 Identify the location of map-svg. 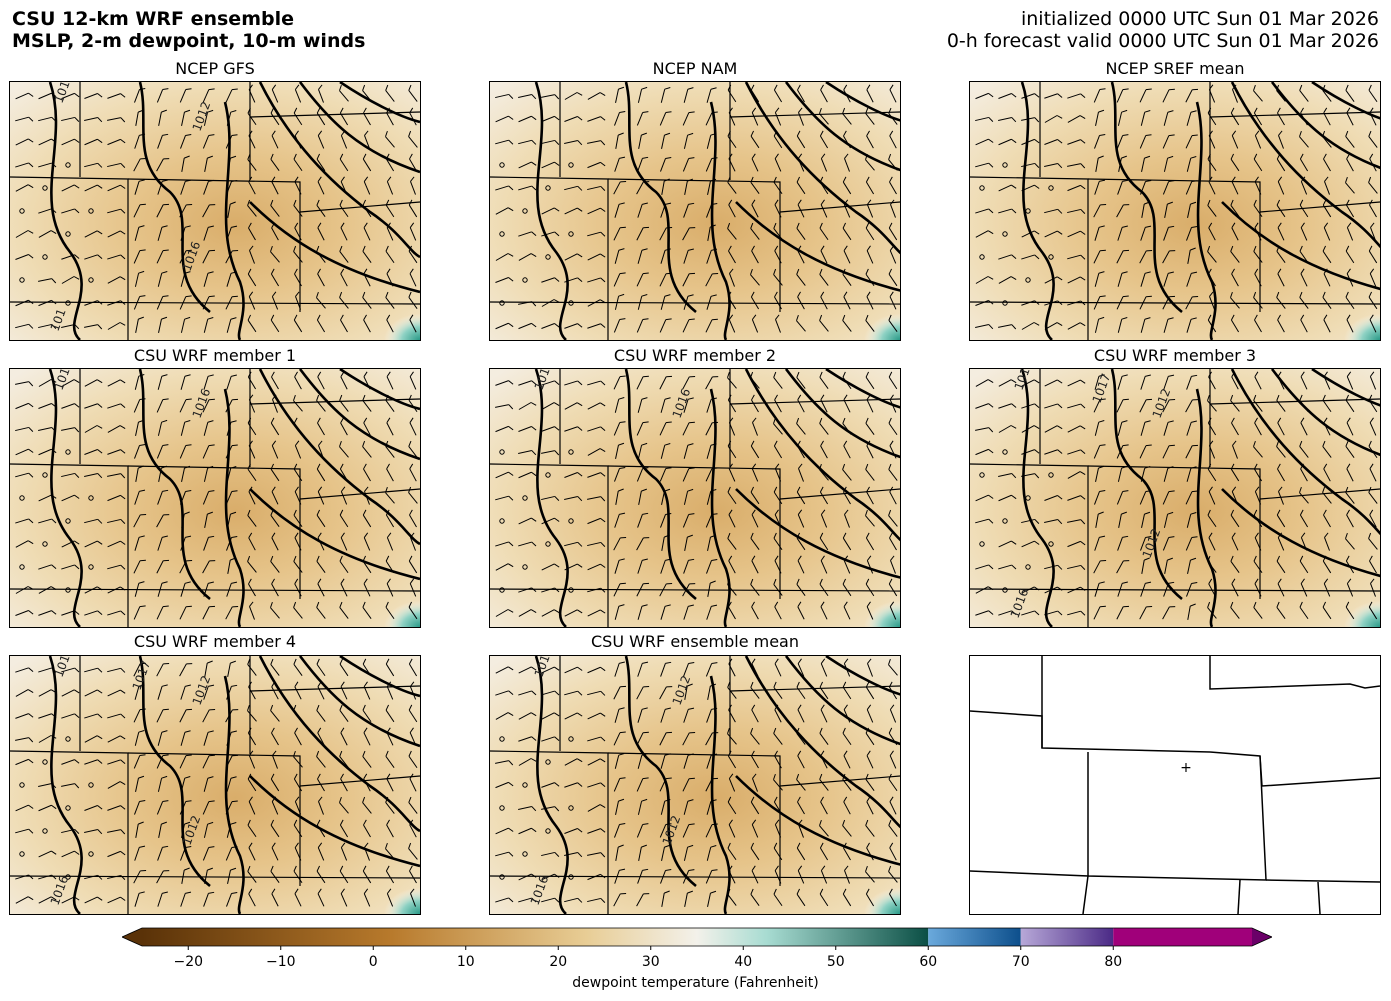
(1175, 211).